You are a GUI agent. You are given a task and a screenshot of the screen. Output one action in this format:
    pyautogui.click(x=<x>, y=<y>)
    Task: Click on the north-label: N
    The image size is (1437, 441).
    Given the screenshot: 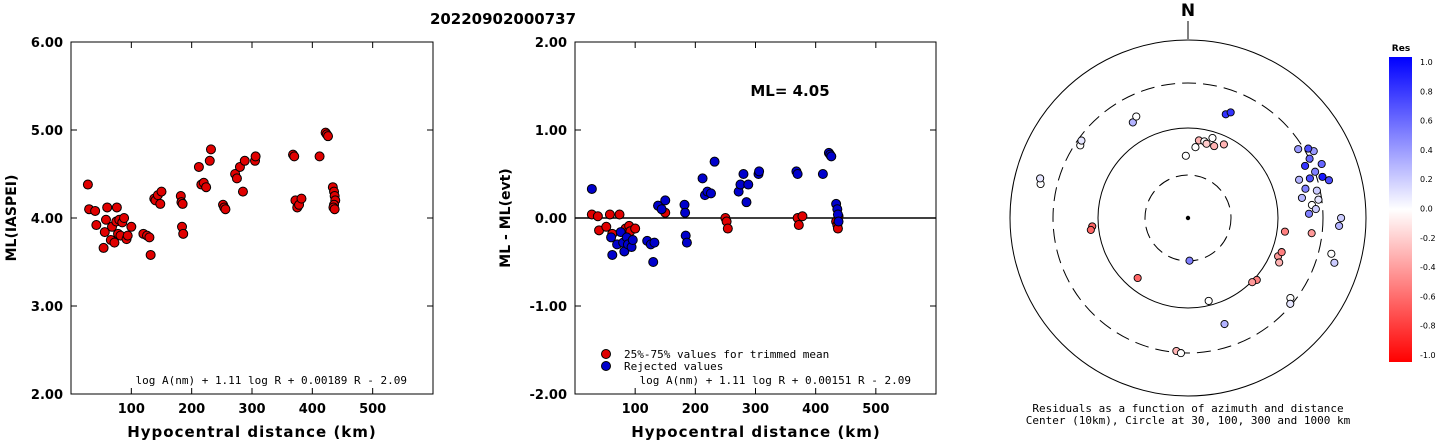 What is the action you would take?
    pyautogui.click(x=1188, y=11)
    